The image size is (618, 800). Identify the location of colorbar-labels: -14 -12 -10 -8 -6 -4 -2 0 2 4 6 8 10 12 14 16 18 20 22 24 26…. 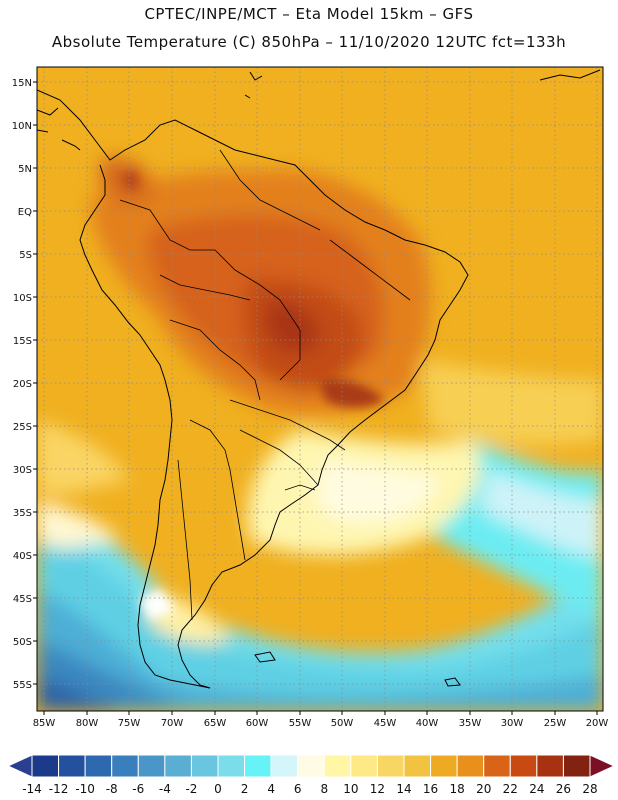
(309, 789).